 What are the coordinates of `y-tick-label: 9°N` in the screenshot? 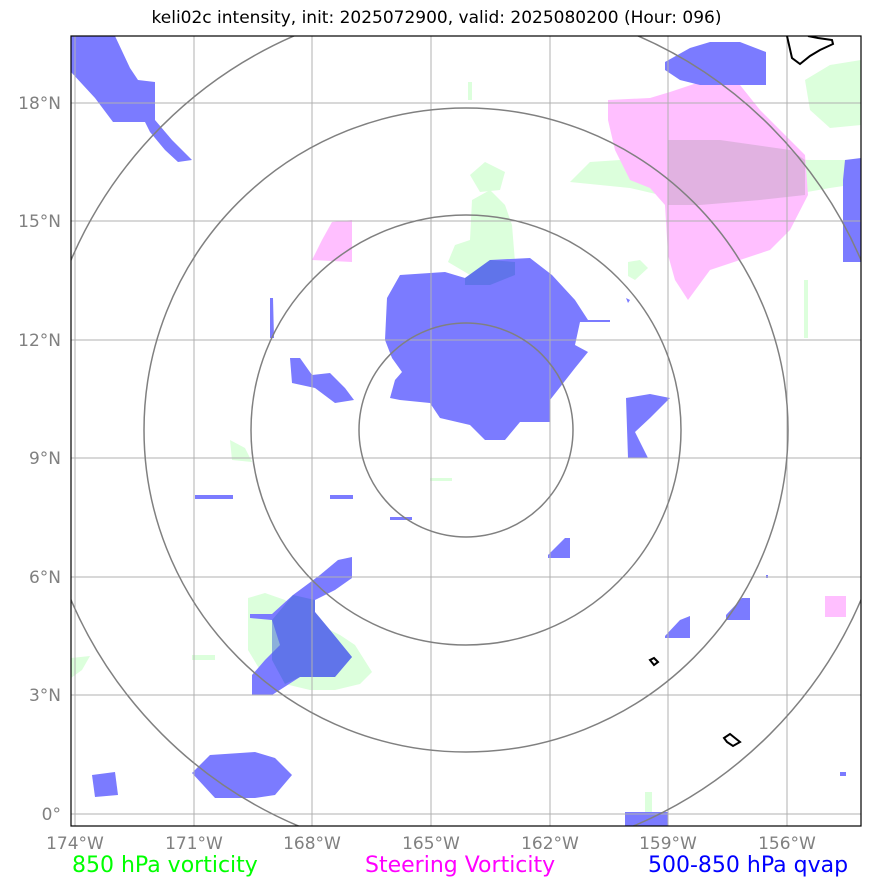 It's located at (45, 459).